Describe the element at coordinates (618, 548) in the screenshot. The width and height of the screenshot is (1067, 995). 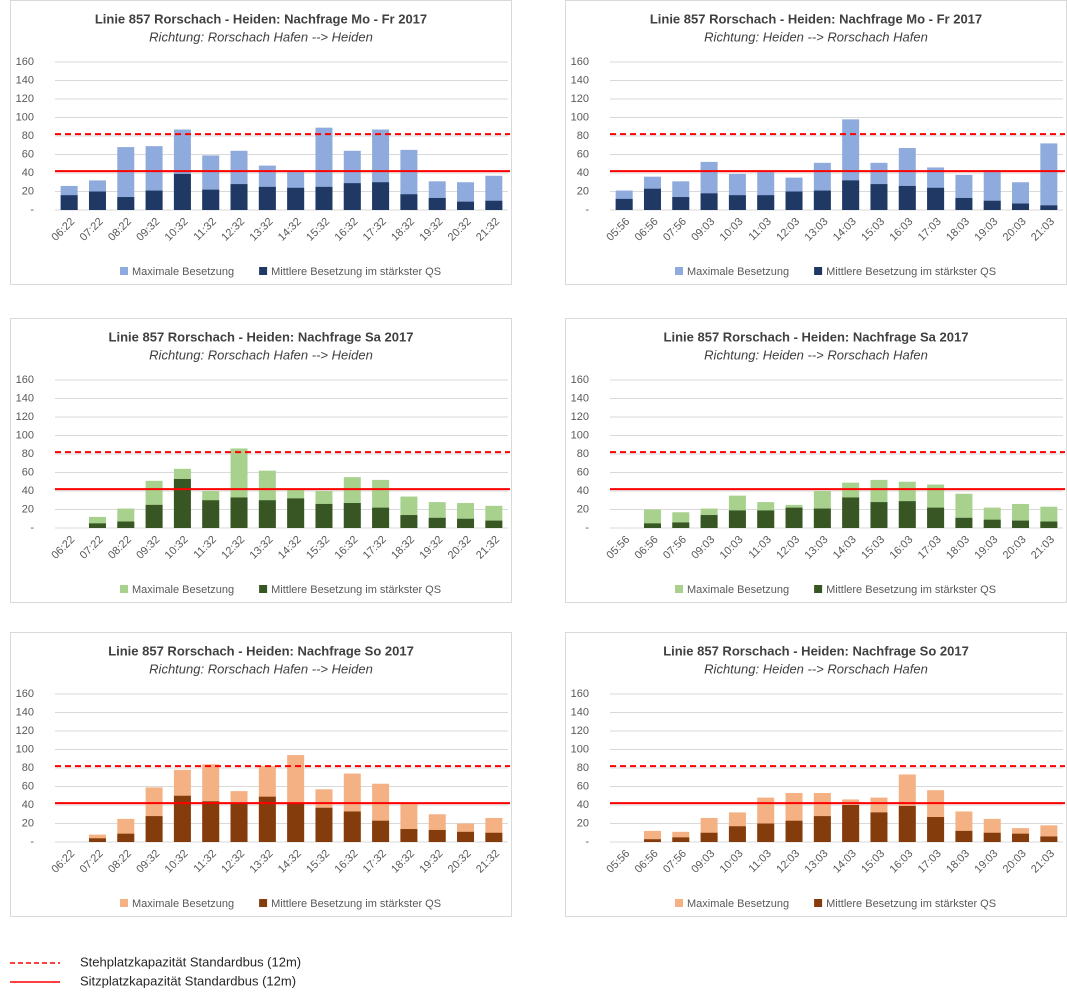
I see `x-tick-label: 05:56` at that location.